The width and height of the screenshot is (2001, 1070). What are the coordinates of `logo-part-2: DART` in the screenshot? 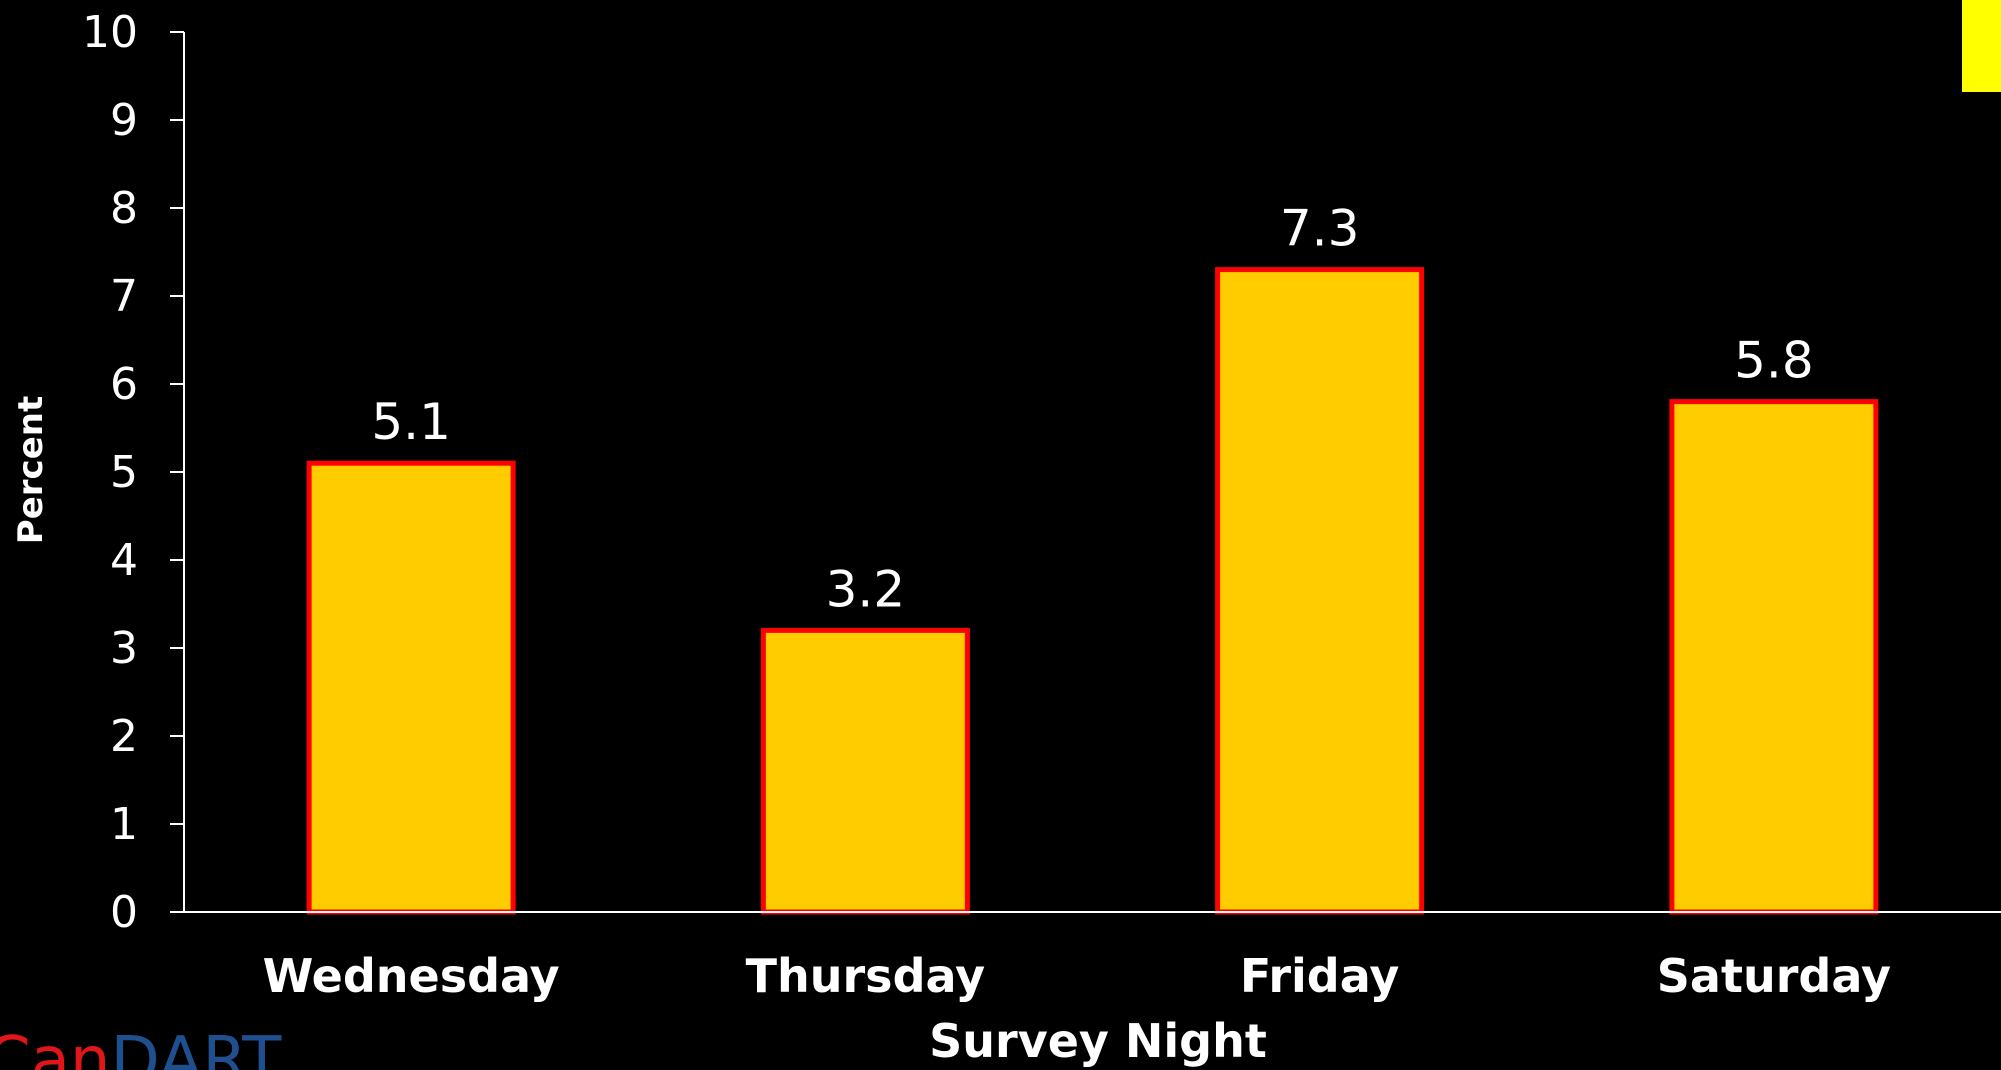 It's located at (196, 1047).